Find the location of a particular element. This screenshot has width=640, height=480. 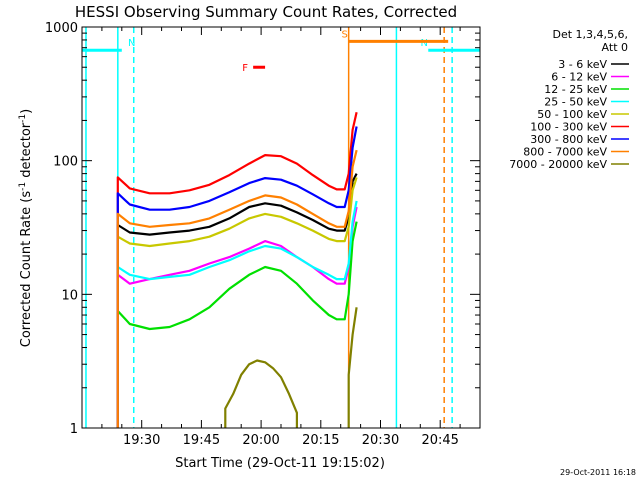

legend-label-100-300-kev: 100 - 300 keV is located at coordinates (568, 127).